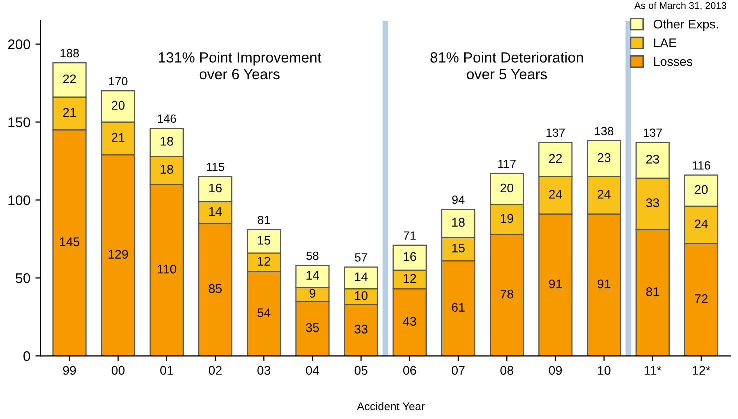 Image resolution: width=738 pixels, height=419 pixels. Describe the element at coordinates (313, 371) in the screenshot. I see `x-tick-label: 04` at that location.